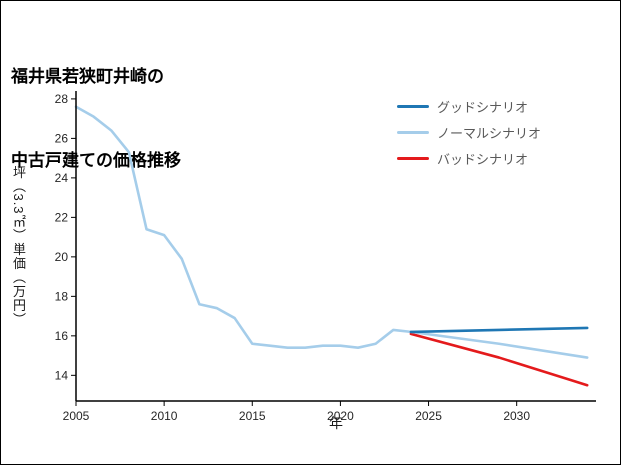 Image resolution: width=621 pixels, height=465 pixels. What do you see at coordinates (164, 416) in the screenshot?
I see `x-tick-label: 2010` at bounding box center [164, 416].